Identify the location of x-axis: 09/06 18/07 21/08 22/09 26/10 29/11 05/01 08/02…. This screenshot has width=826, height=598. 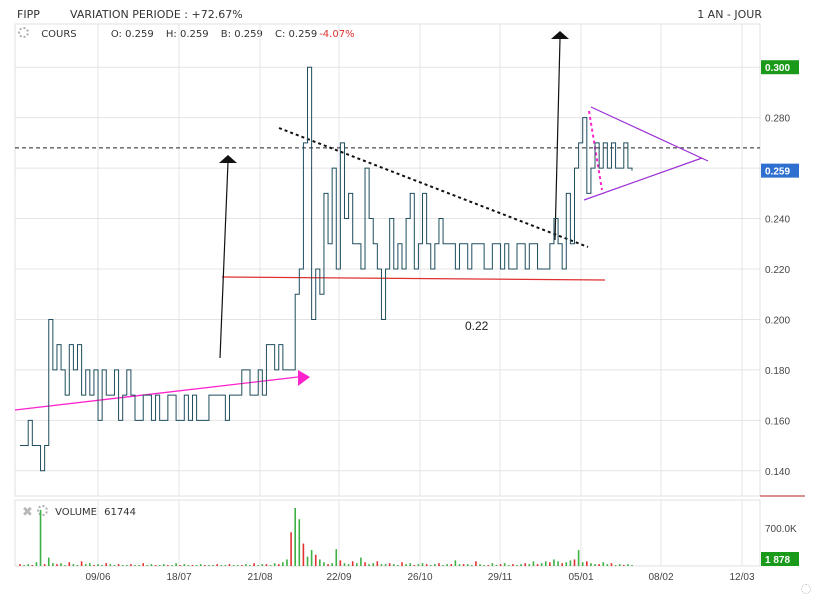
(419, 577).